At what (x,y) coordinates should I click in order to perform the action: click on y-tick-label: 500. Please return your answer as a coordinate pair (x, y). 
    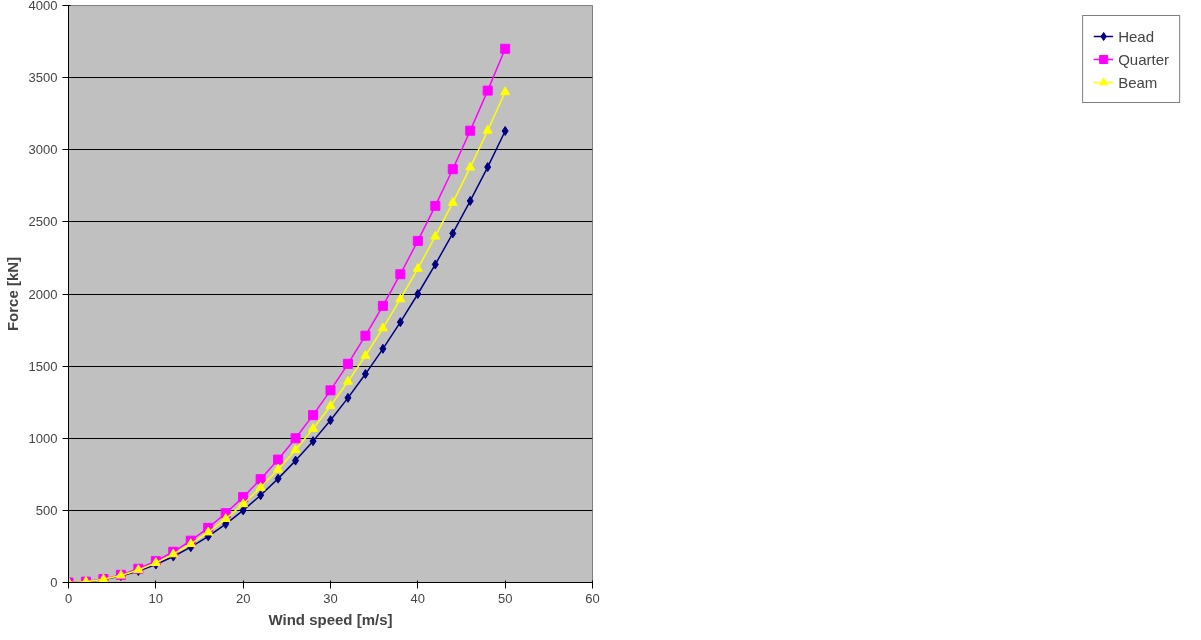
    Looking at the image, I should click on (46, 510).